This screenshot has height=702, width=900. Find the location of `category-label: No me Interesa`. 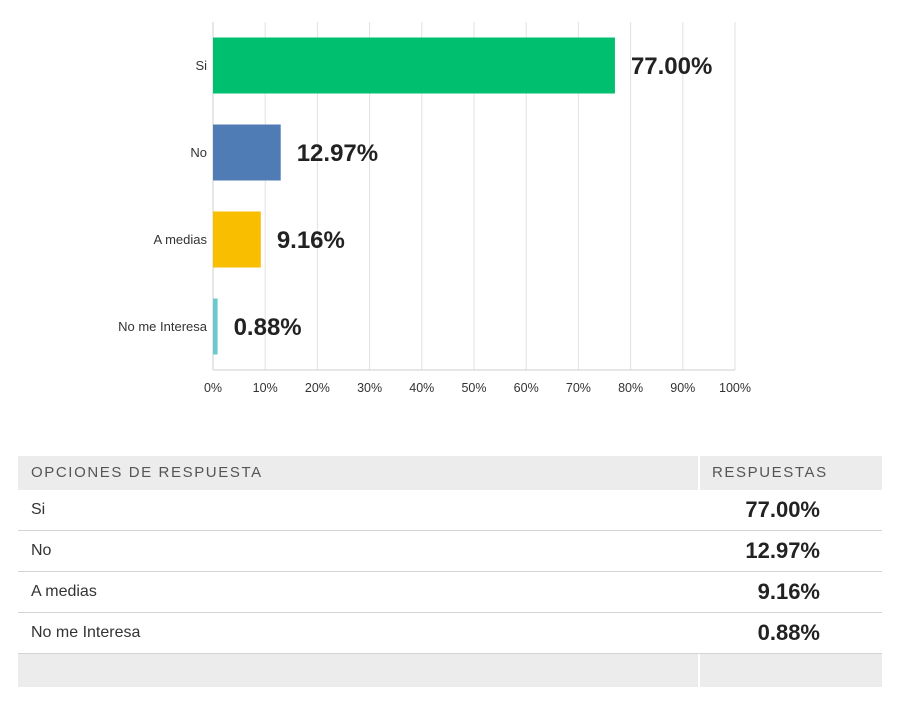

category-label: No me Interesa is located at coordinates (163, 326).